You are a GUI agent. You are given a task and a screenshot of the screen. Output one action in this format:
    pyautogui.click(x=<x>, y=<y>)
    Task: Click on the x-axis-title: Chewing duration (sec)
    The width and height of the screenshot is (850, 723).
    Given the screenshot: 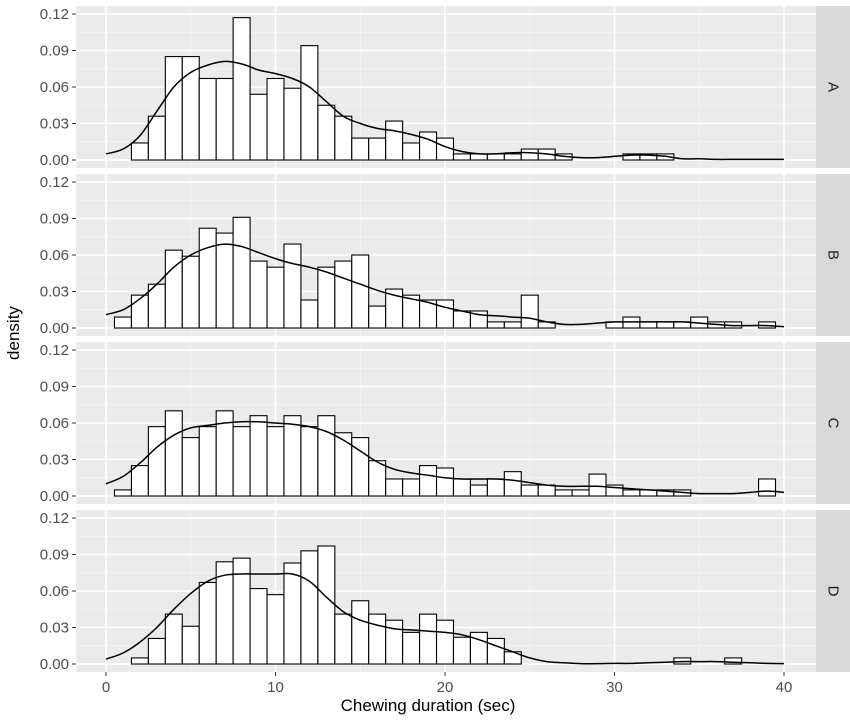 What is the action you would take?
    pyautogui.click(x=428, y=705)
    